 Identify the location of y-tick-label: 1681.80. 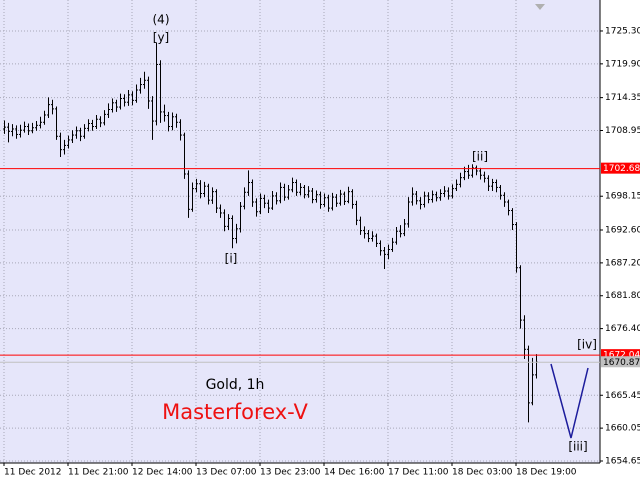
(622, 296).